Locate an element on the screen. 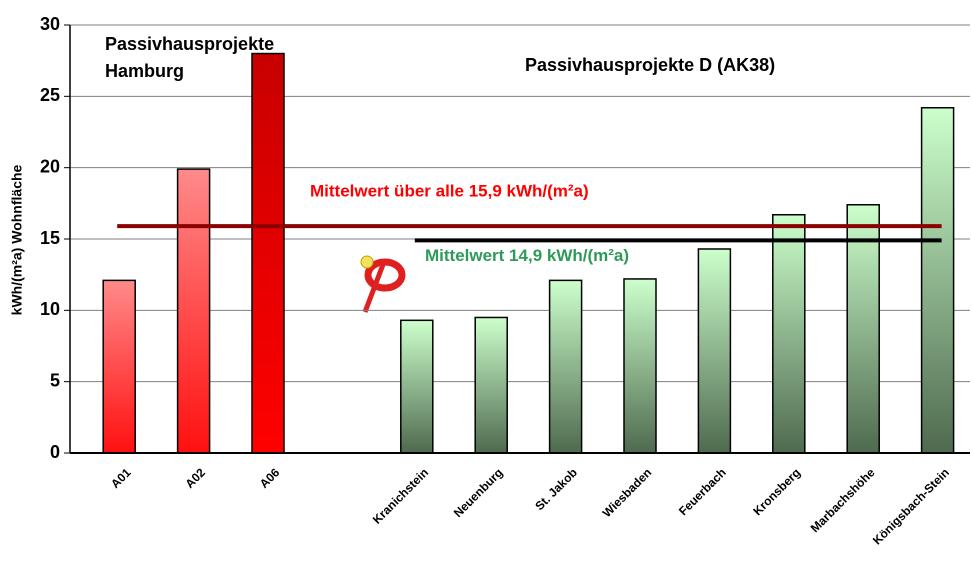 Image resolution: width=973 pixels, height=577 pixels. group-label: Passivhausprojekte D (AK38) is located at coordinates (650, 65).